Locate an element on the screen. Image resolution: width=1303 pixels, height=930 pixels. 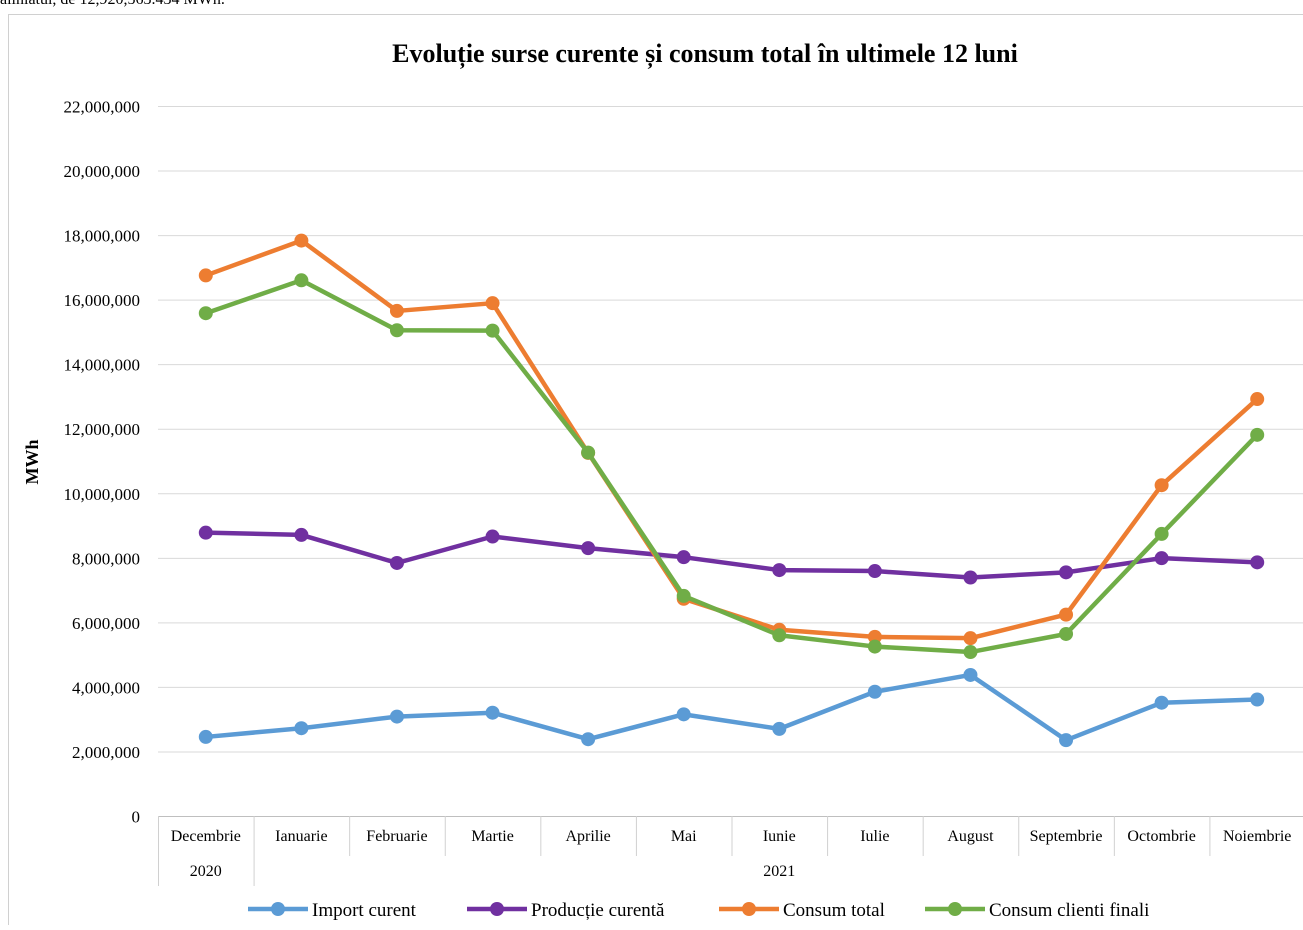
legend-label: Import curent is located at coordinates (364, 910).